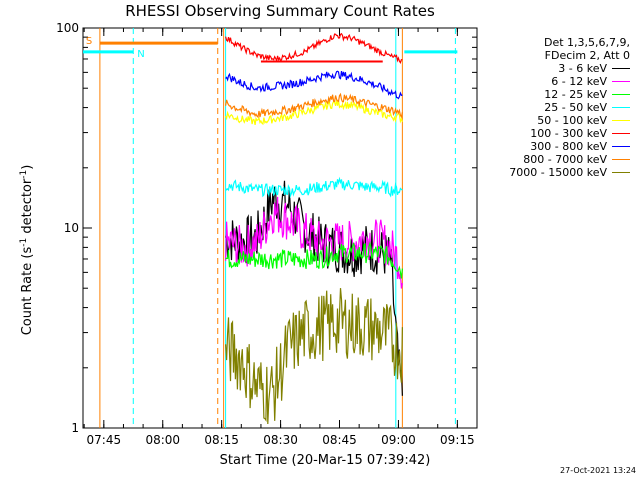 The height and width of the screenshot is (480, 640). I want to click on legend-header-line-1: Det 1,3,5,6,7,9,, so click(586, 42).